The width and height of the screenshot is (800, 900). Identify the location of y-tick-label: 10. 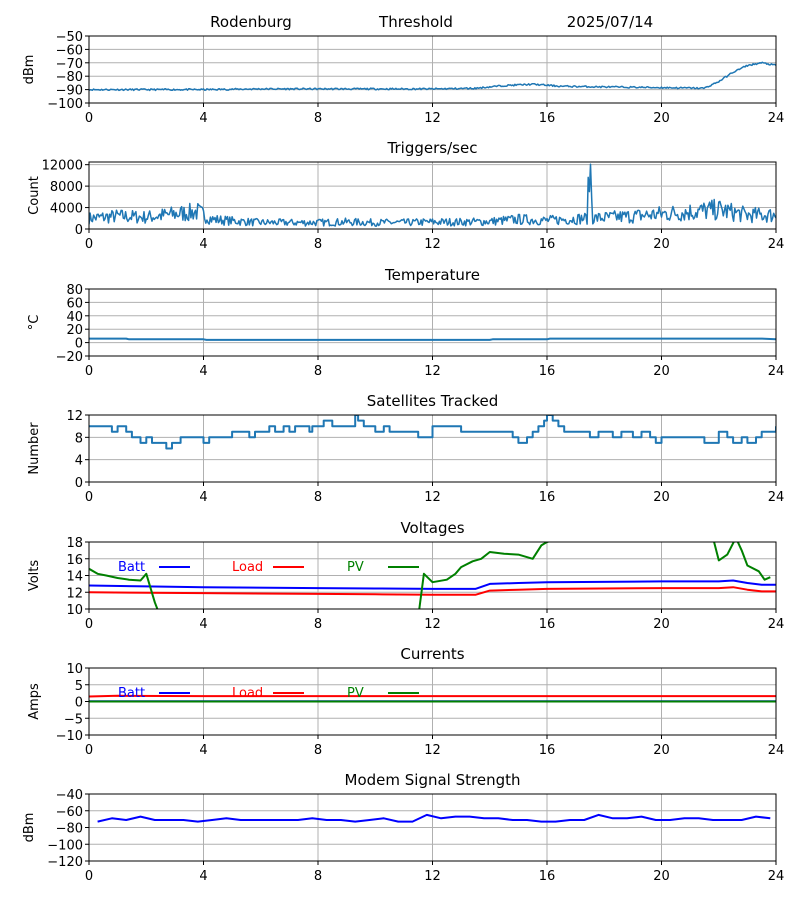
(74, 669).